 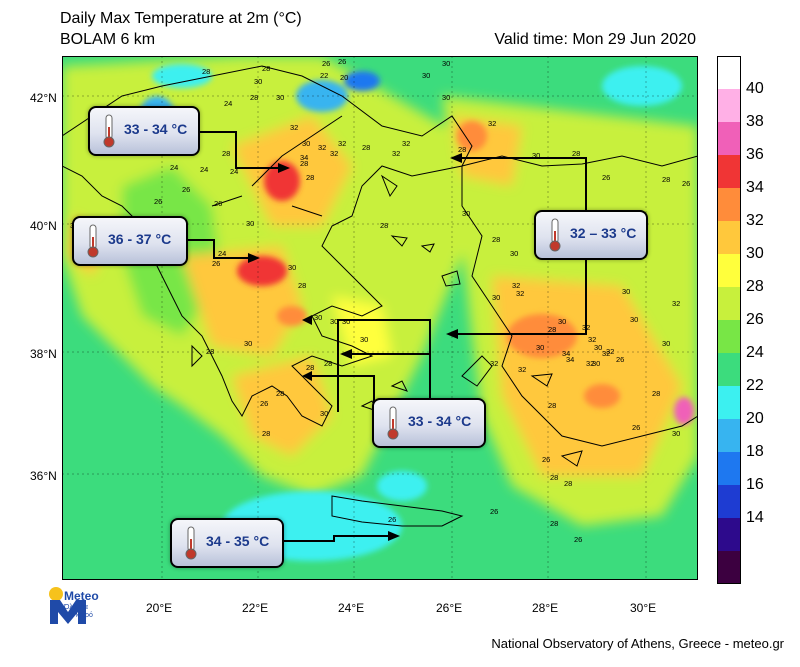 I want to click on meteo-logo, so click(x=67, y=605).